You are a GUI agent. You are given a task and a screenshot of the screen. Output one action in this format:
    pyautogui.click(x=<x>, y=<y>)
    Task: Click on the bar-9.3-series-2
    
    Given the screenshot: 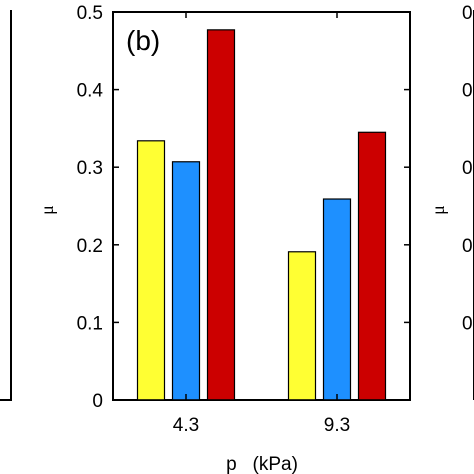 What is the action you would take?
    pyautogui.click(x=337, y=299)
    